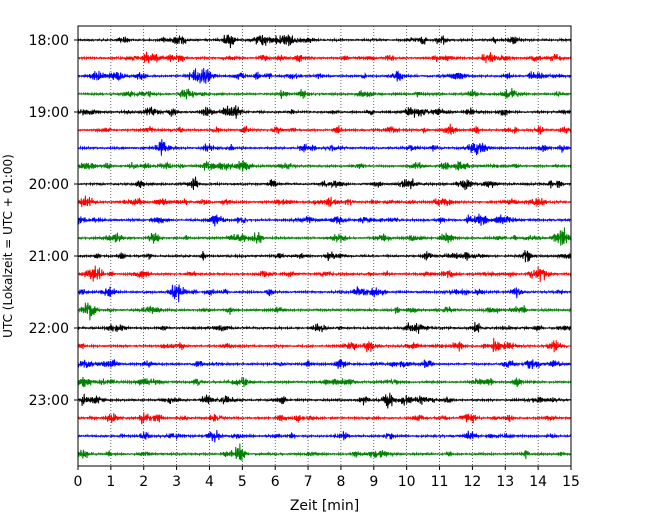  What do you see at coordinates (324, 236) in the screenshot?
I see `trace-2045` at bounding box center [324, 236].